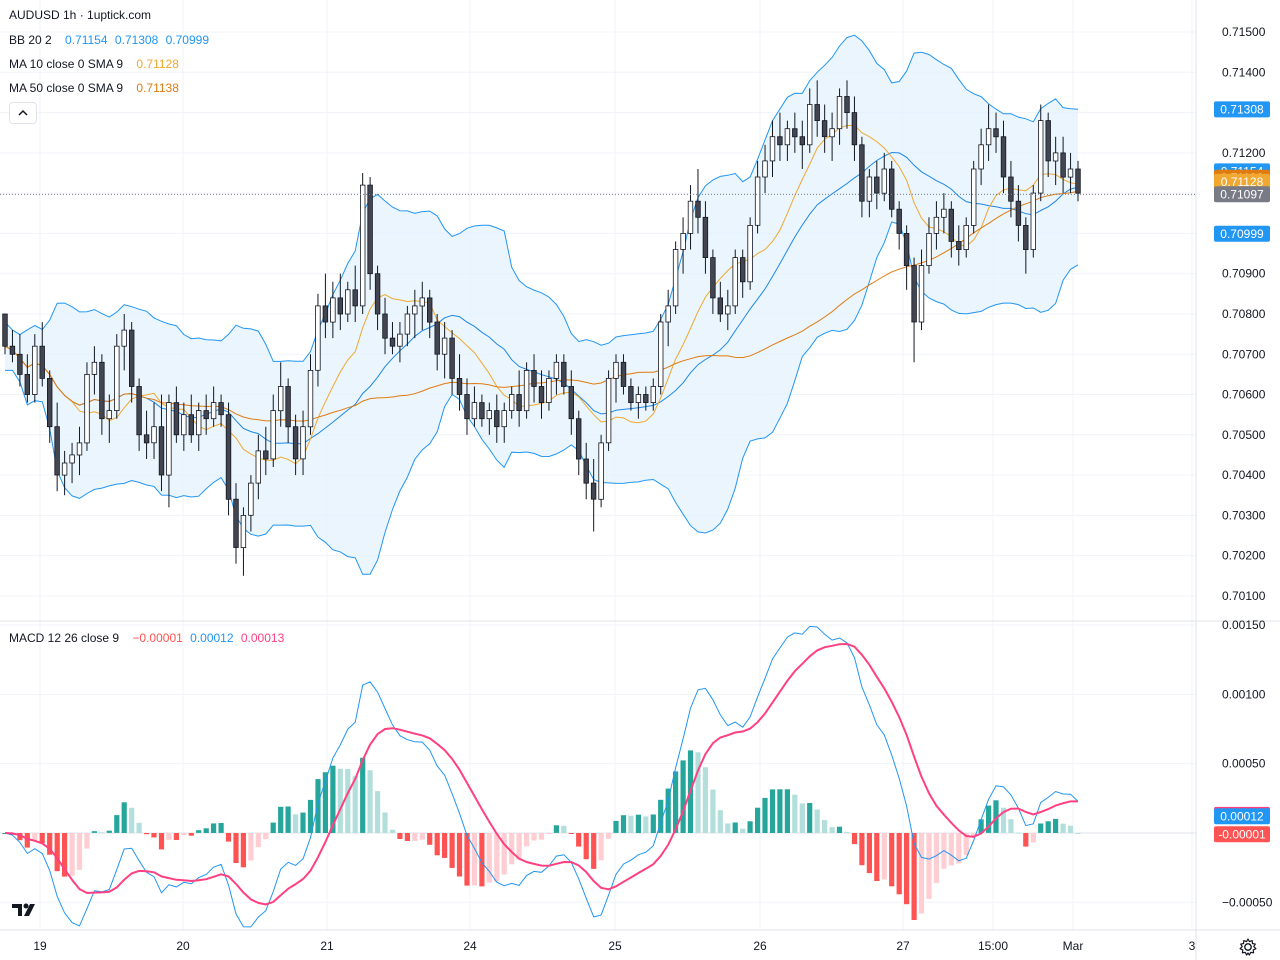 This screenshot has width=1280, height=960. What do you see at coordinates (64, 638) in the screenshot?
I see `macd-legend-label: MACD 12 26 close 9` at bounding box center [64, 638].